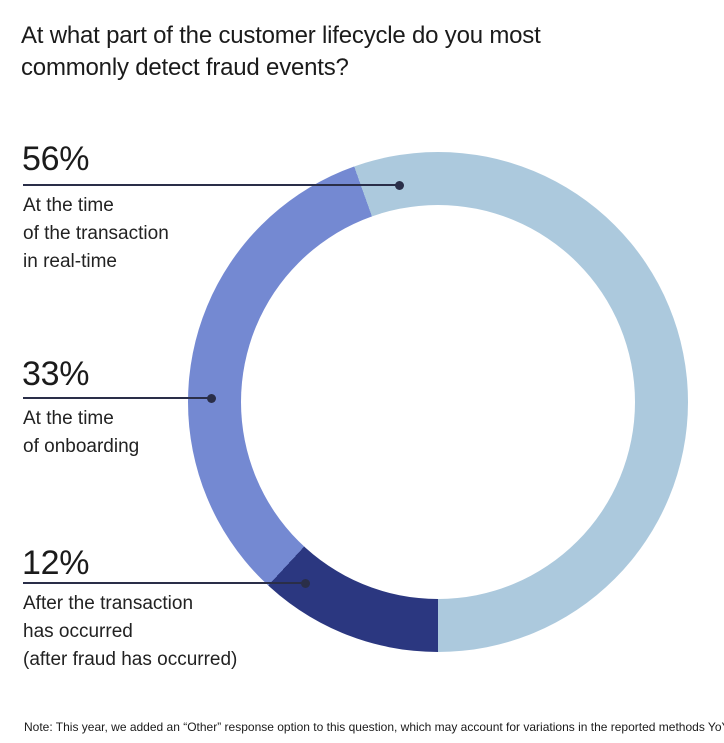 The height and width of the screenshot is (743, 724). I want to click on slice-56-leader-line, so click(213, 185).